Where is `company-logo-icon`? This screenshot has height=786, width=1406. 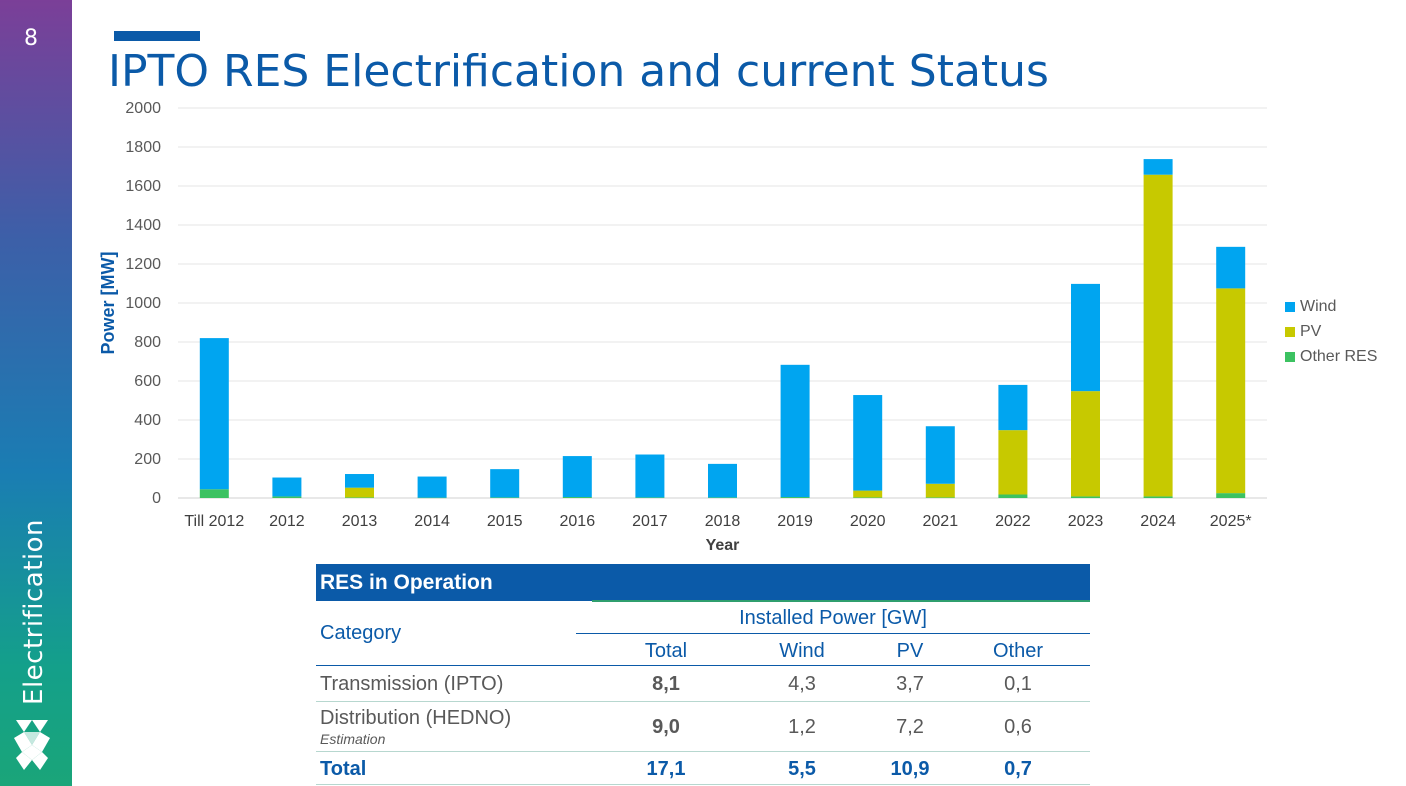
company-logo-icon is located at coordinates (32, 745).